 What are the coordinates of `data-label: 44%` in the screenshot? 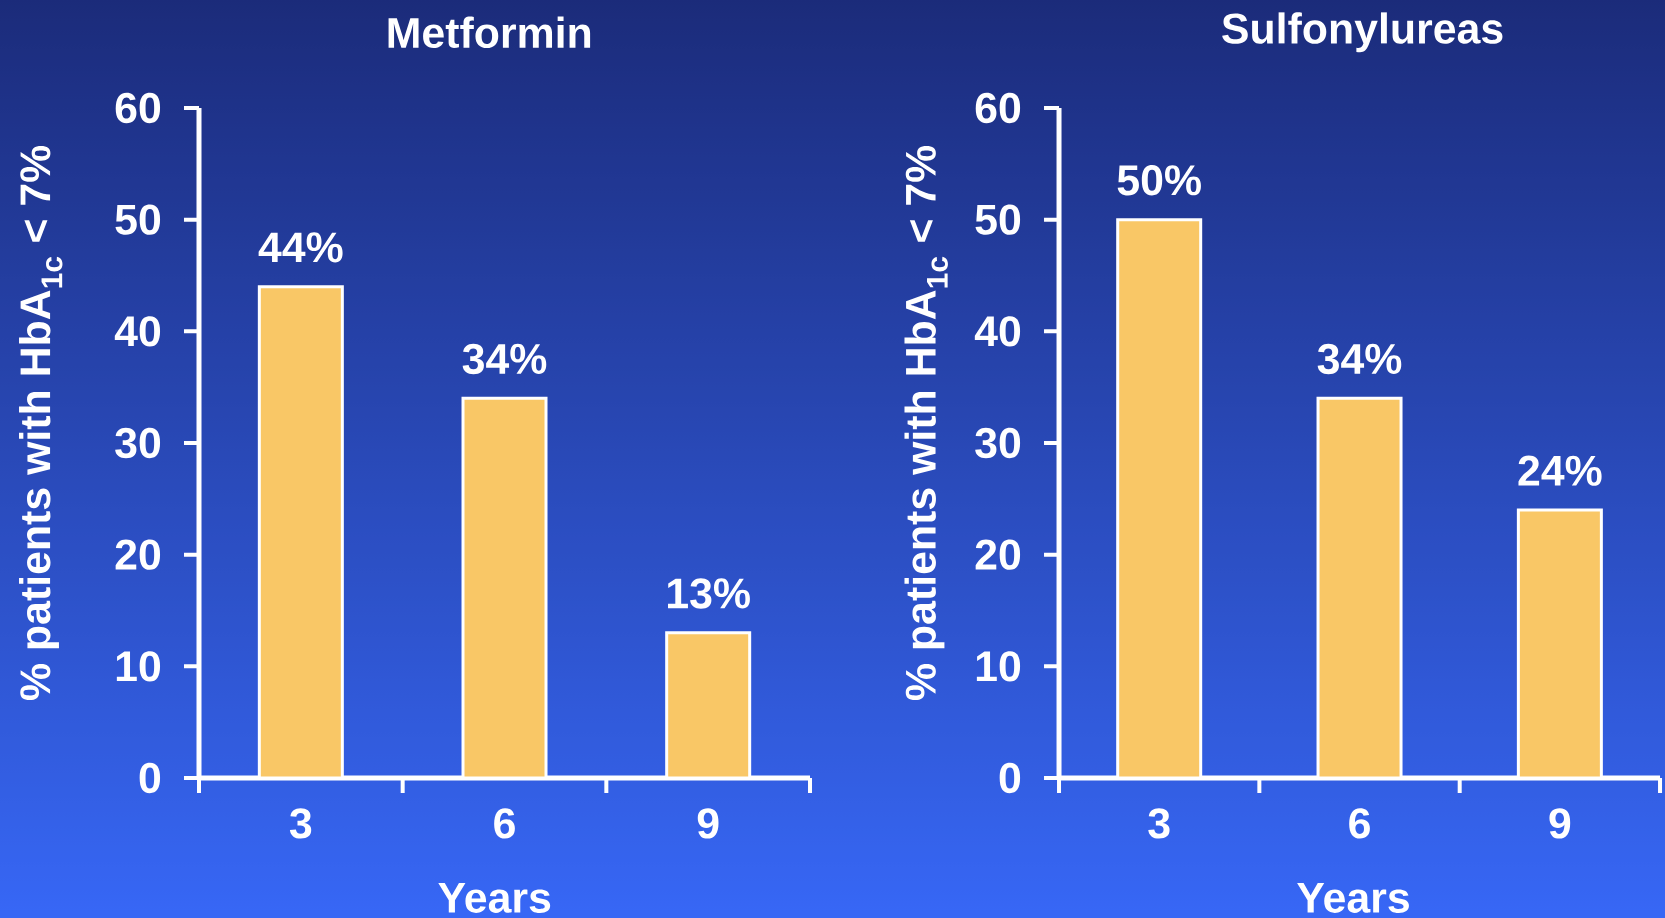 It's located at (300, 247).